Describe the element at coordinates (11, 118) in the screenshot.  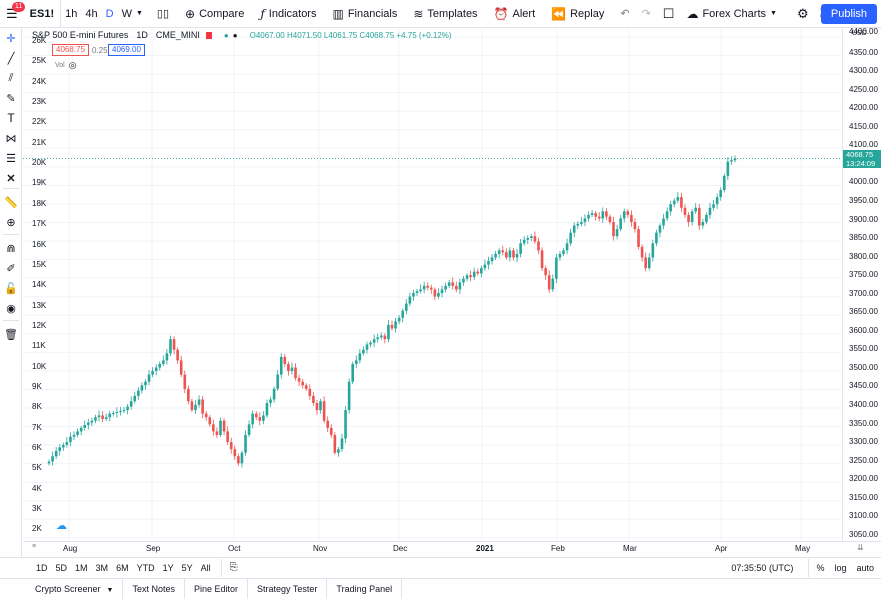
I see `text-icon: T` at that location.